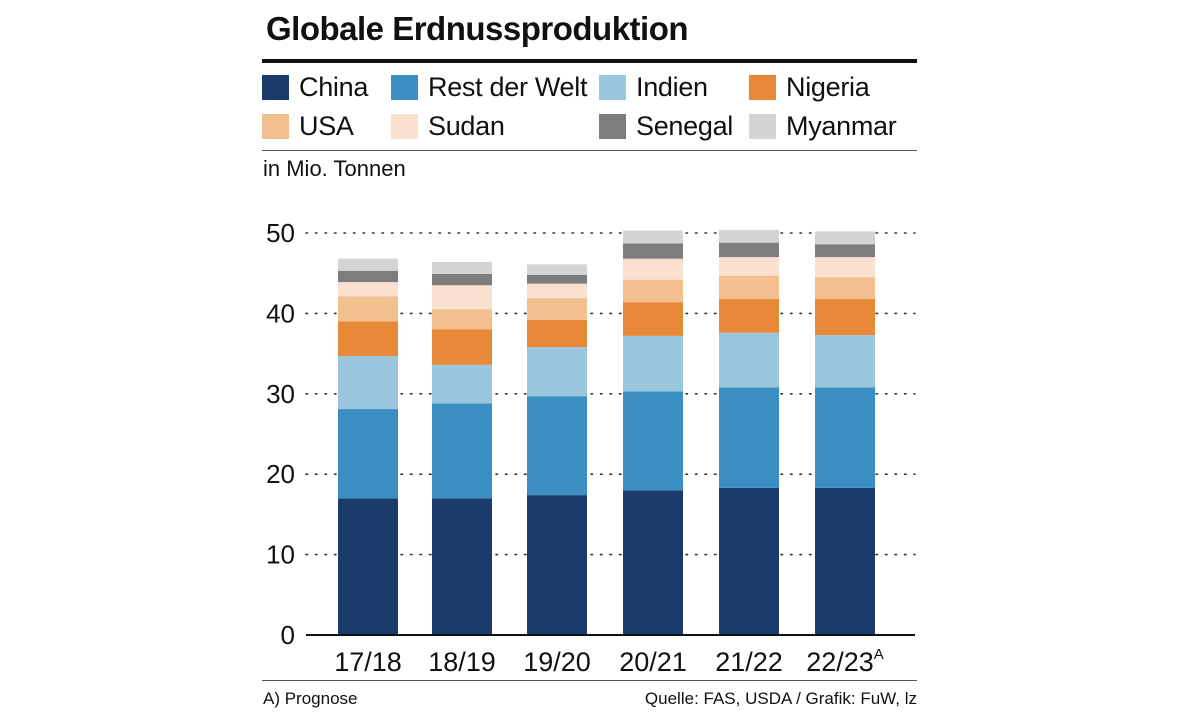 The image size is (1179, 713). I want to click on footer-rule, so click(589, 680).